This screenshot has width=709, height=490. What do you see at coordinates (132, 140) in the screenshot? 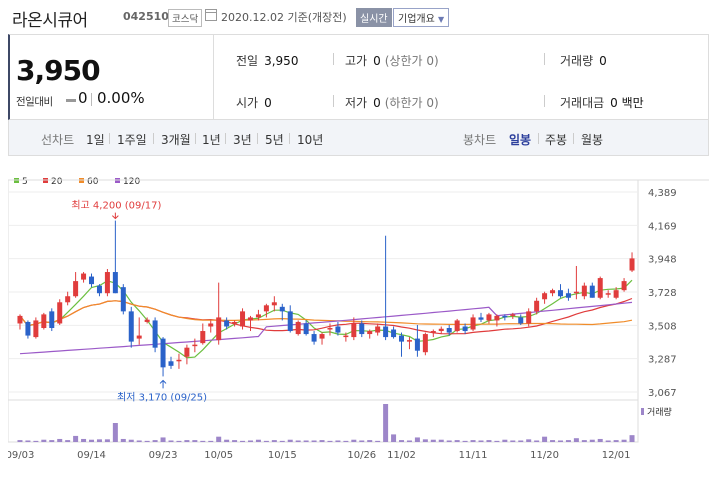
I see `period-1w: 1주일` at bounding box center [132, 140].